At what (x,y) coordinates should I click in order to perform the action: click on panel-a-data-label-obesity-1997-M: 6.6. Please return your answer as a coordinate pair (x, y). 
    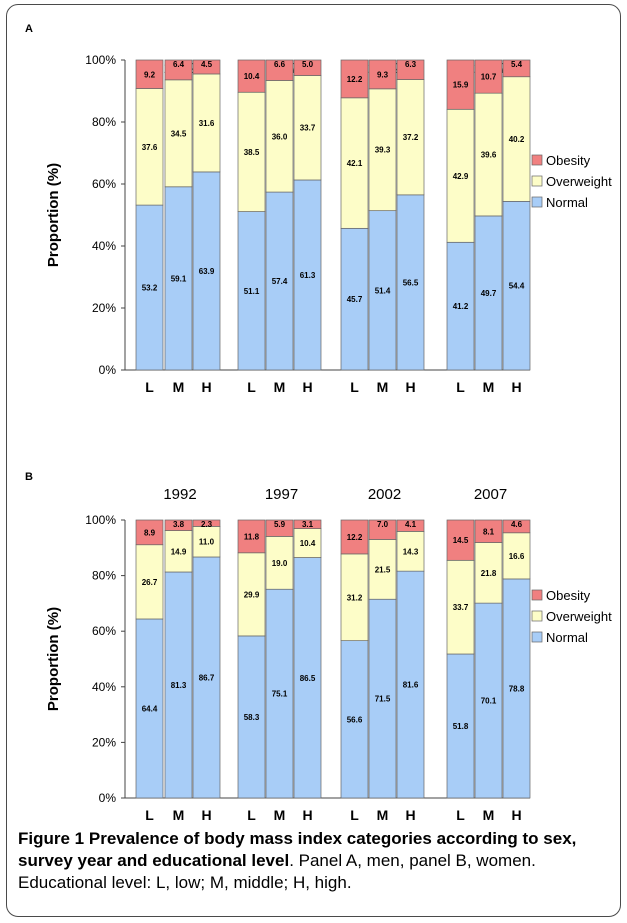
    Looking at the image, I should click on (280, 64).